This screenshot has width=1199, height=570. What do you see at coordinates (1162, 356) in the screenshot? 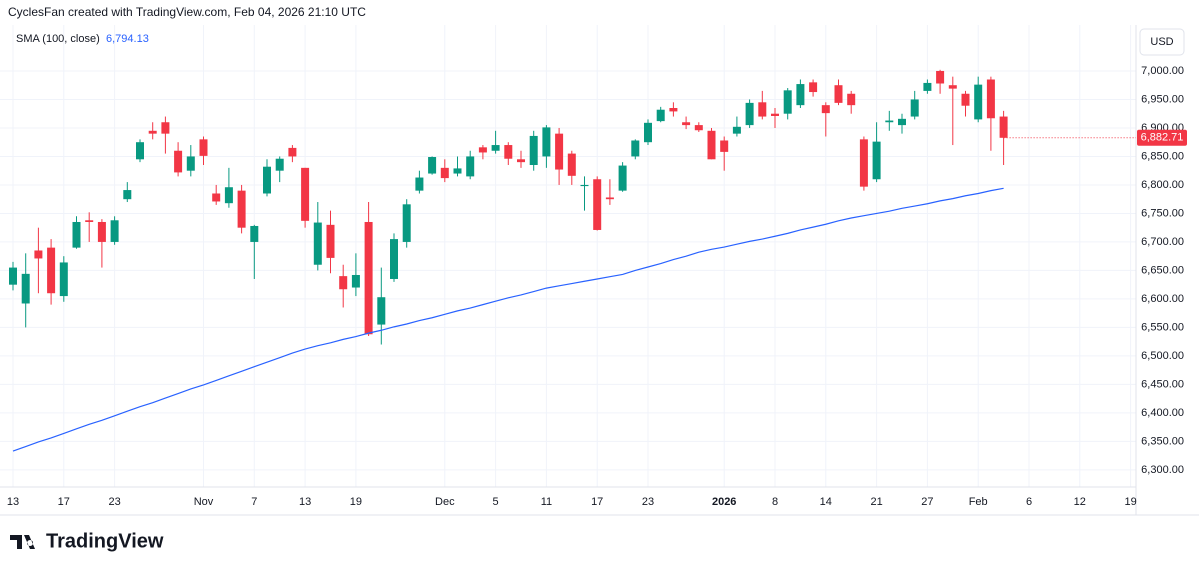
I see `y-tick-label: 6,500.00` at bounding box center [1162, 356].